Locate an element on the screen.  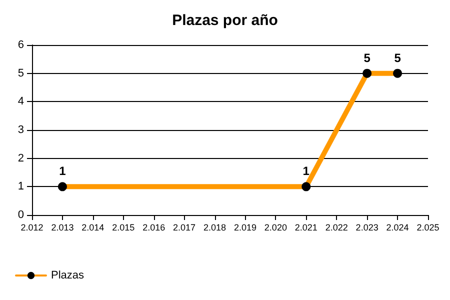
y-tick-label: 1 is located at coordinates (21, 186).